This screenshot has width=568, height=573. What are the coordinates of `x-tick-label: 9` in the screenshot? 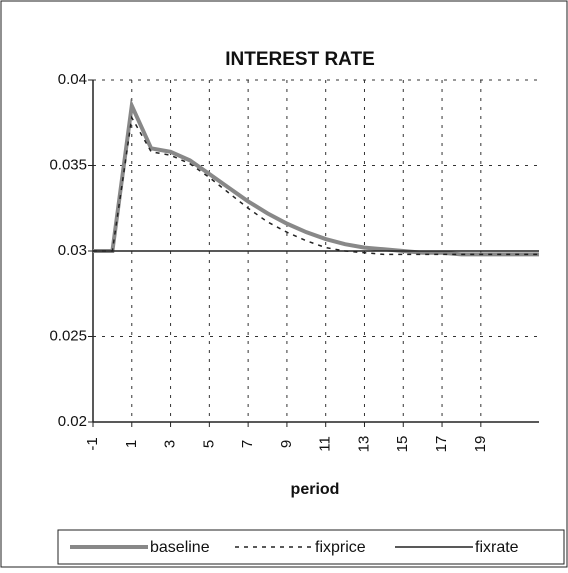 It's located at (286, 444).